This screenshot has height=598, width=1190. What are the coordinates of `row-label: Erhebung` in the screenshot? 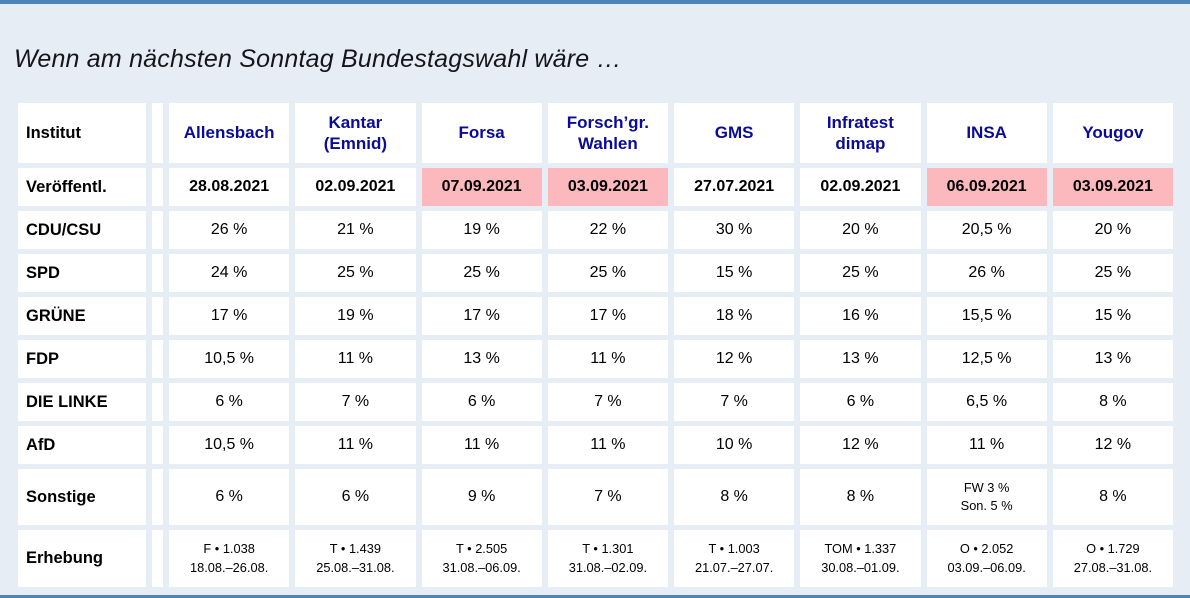 It's located at (82, 558).